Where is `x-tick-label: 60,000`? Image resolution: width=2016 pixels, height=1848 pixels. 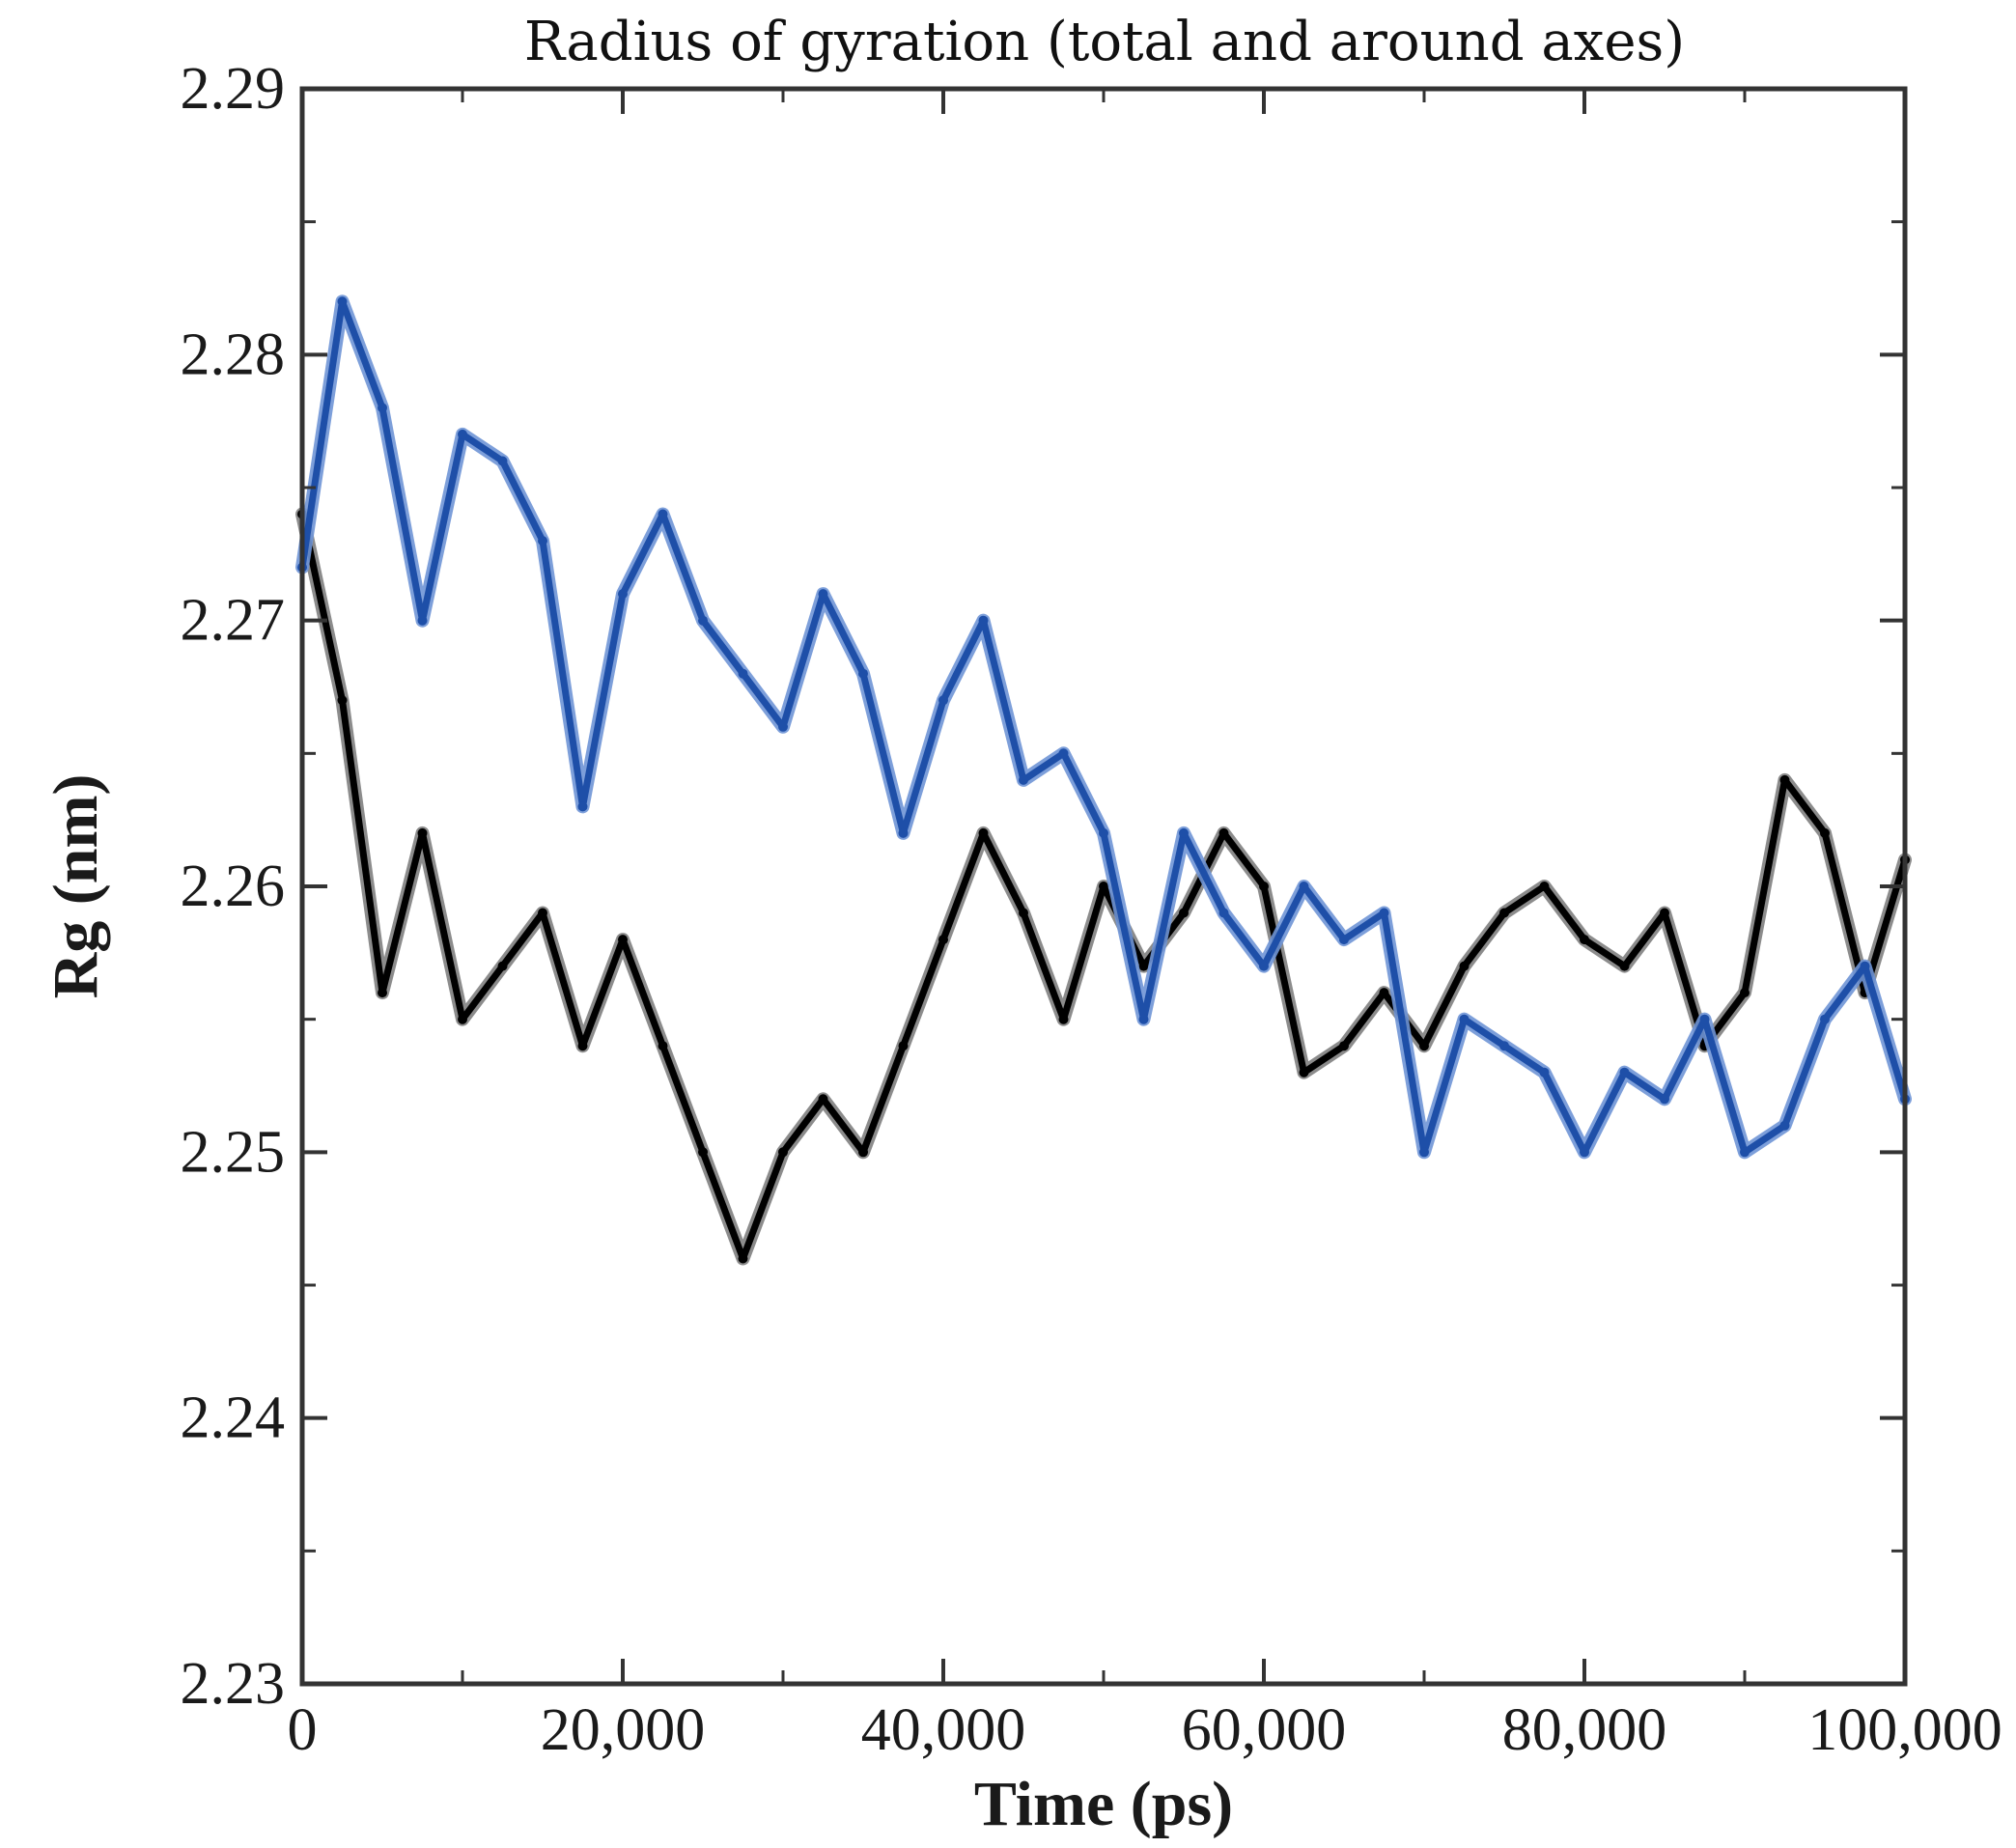 x-tick-label: 60,000 is located at coordinates (1265, 1730).